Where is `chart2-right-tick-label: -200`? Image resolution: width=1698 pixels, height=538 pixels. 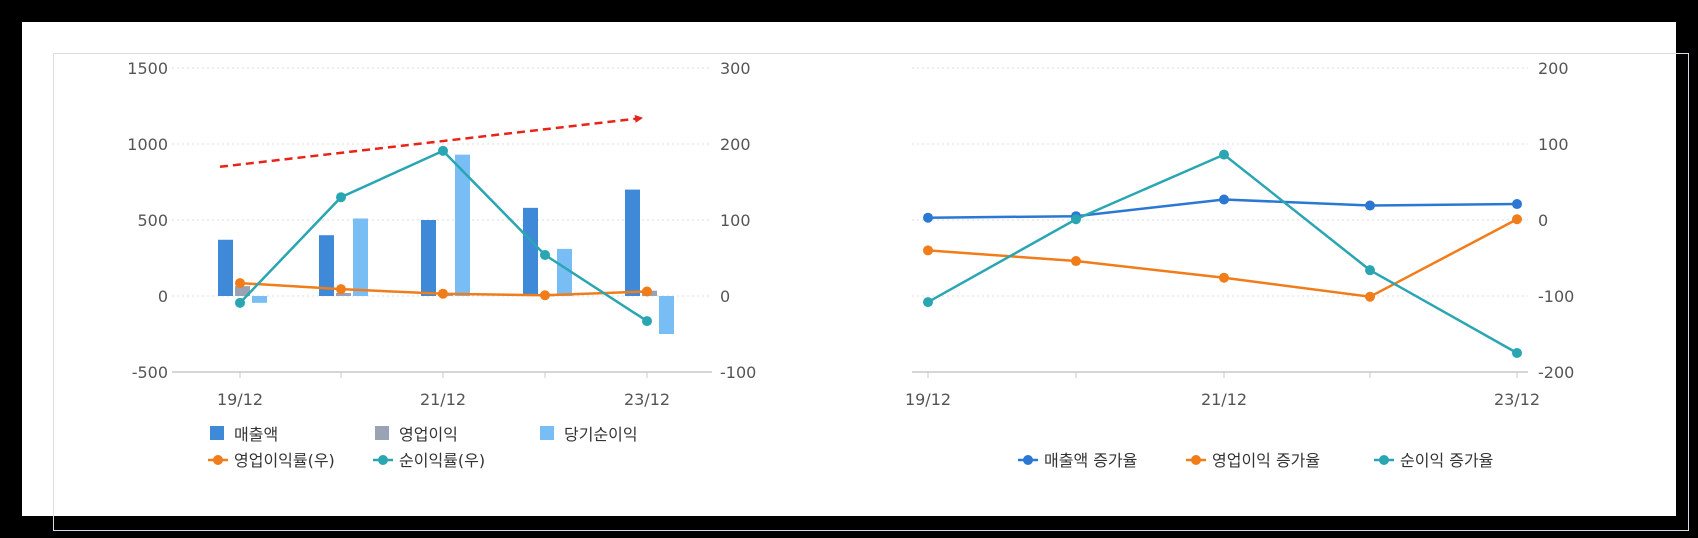 chart2-right-tick-label: -200 is located at coordinates (1556, 372).